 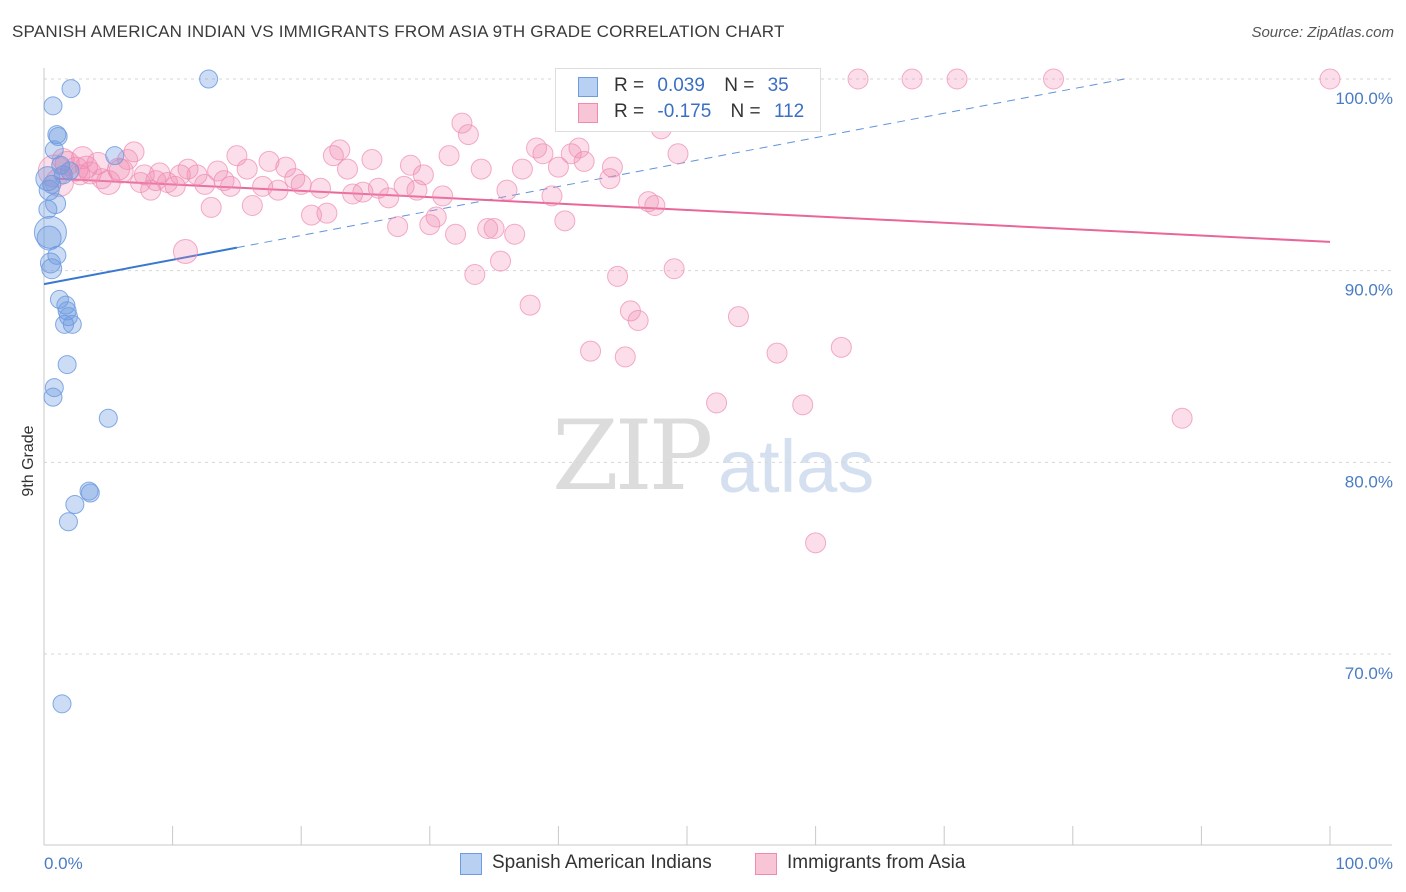 I want to click on bottom-legend-label-2: Immigrants from Asia, so click(x=876, y=862).